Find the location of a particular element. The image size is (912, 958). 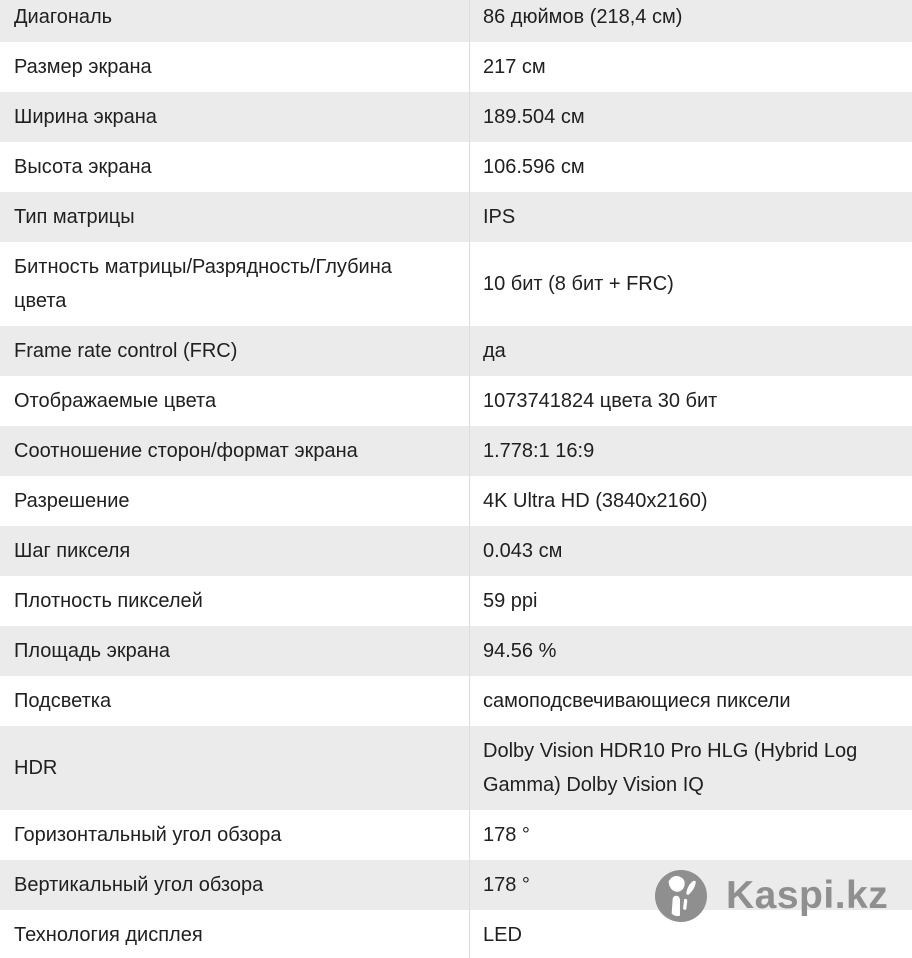

table-row: Разрешение 4K Ultra HD (3840x2160) is located at coordinates (456, 501).